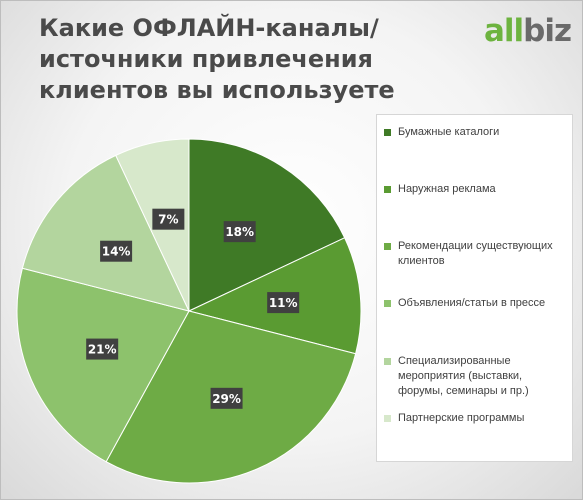 This screenshot has height=500, width=583. I want to click on data-label-text: 21%, so click(102, 350).